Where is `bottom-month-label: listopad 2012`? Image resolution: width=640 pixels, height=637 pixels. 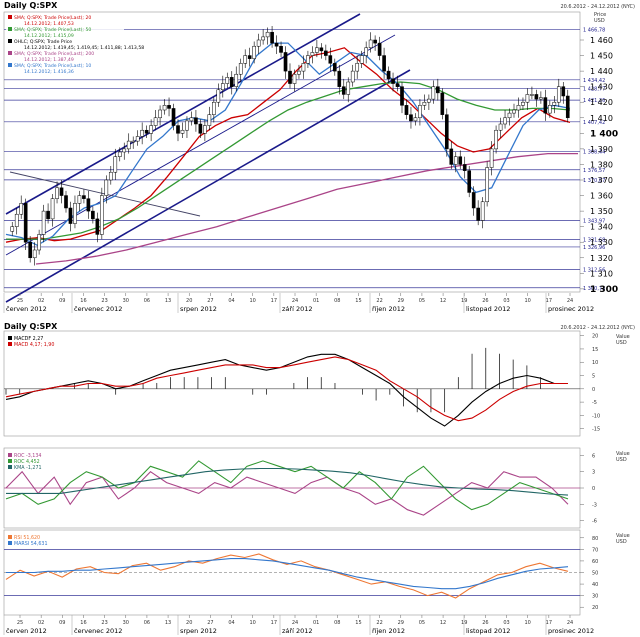 bottom-month-label: listopad 2012 is located at coordinates (488, 631).